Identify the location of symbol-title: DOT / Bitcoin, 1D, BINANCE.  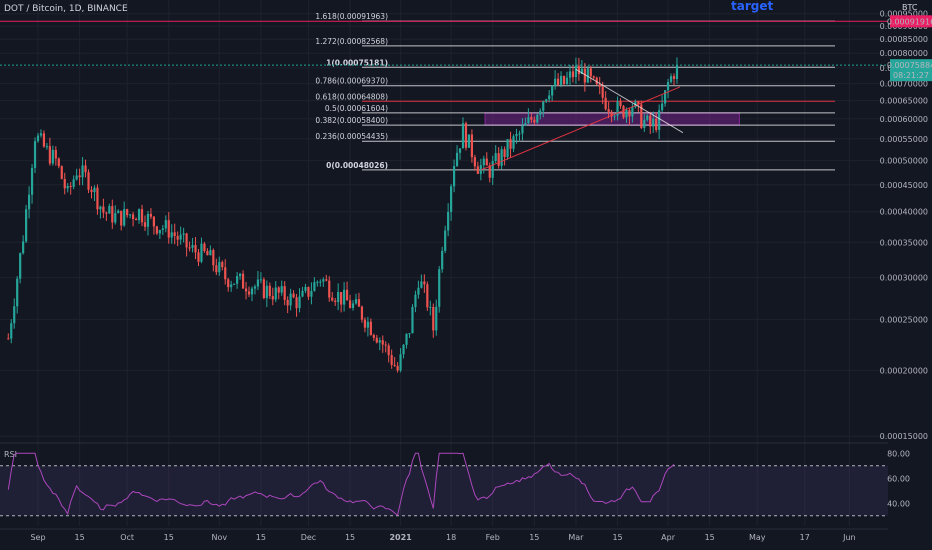
(66, 9).